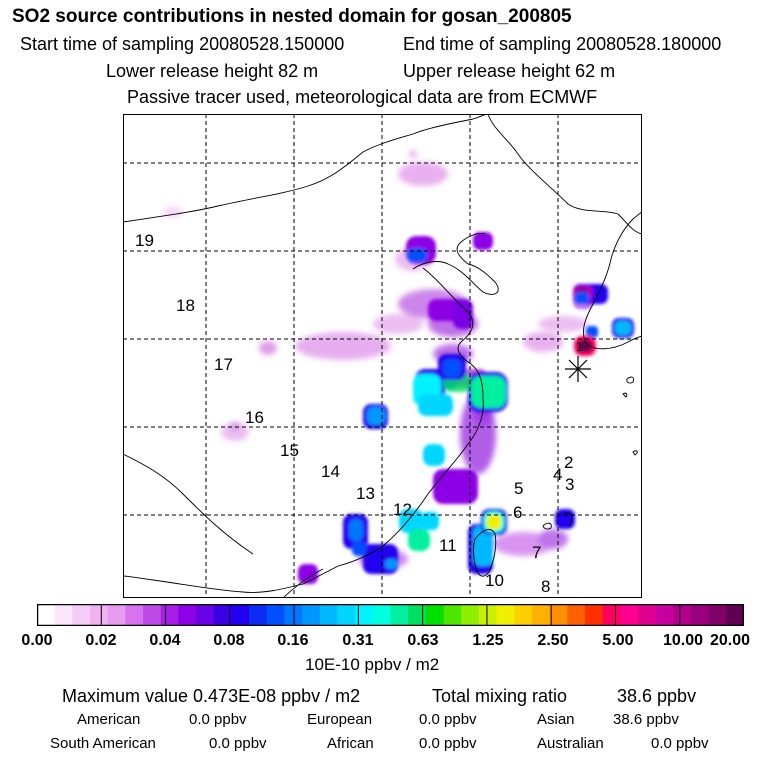  What do you see at coordinates (488, 640) in the screenshot?
I see `colorbar-tick-label: 1.25` at bounding box center [488, 640].